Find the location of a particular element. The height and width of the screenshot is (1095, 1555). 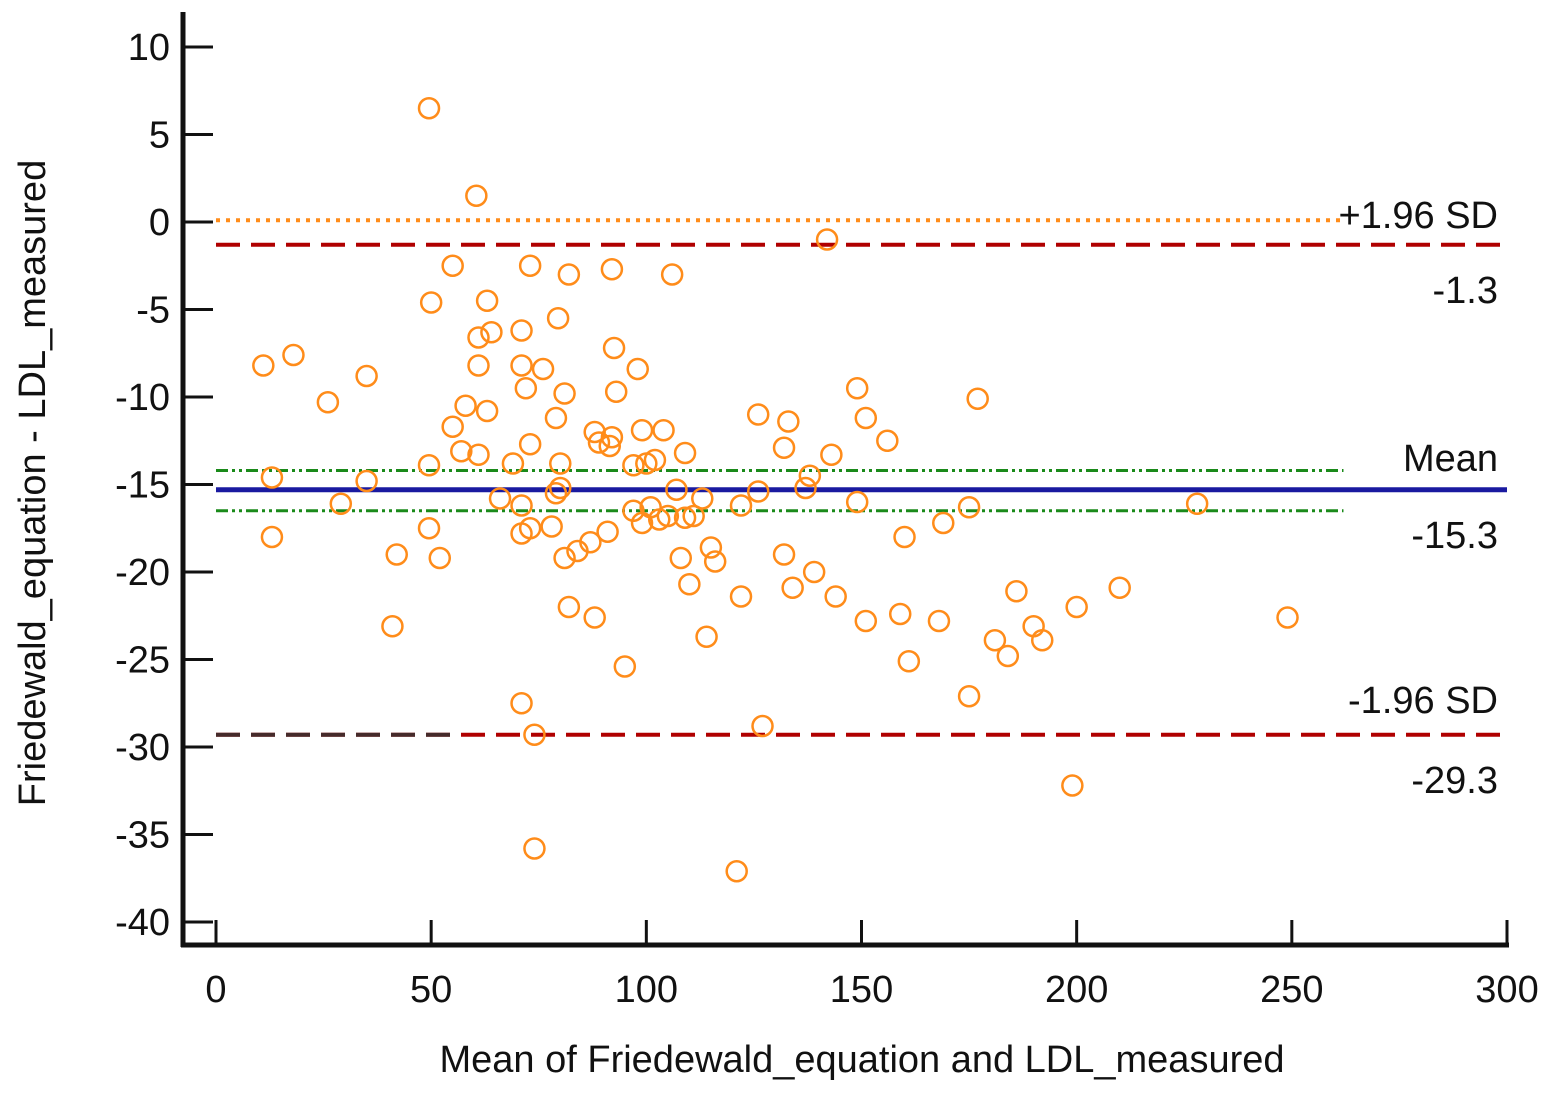

x-tick-label: 200 is located at coordinates (1076, 990).